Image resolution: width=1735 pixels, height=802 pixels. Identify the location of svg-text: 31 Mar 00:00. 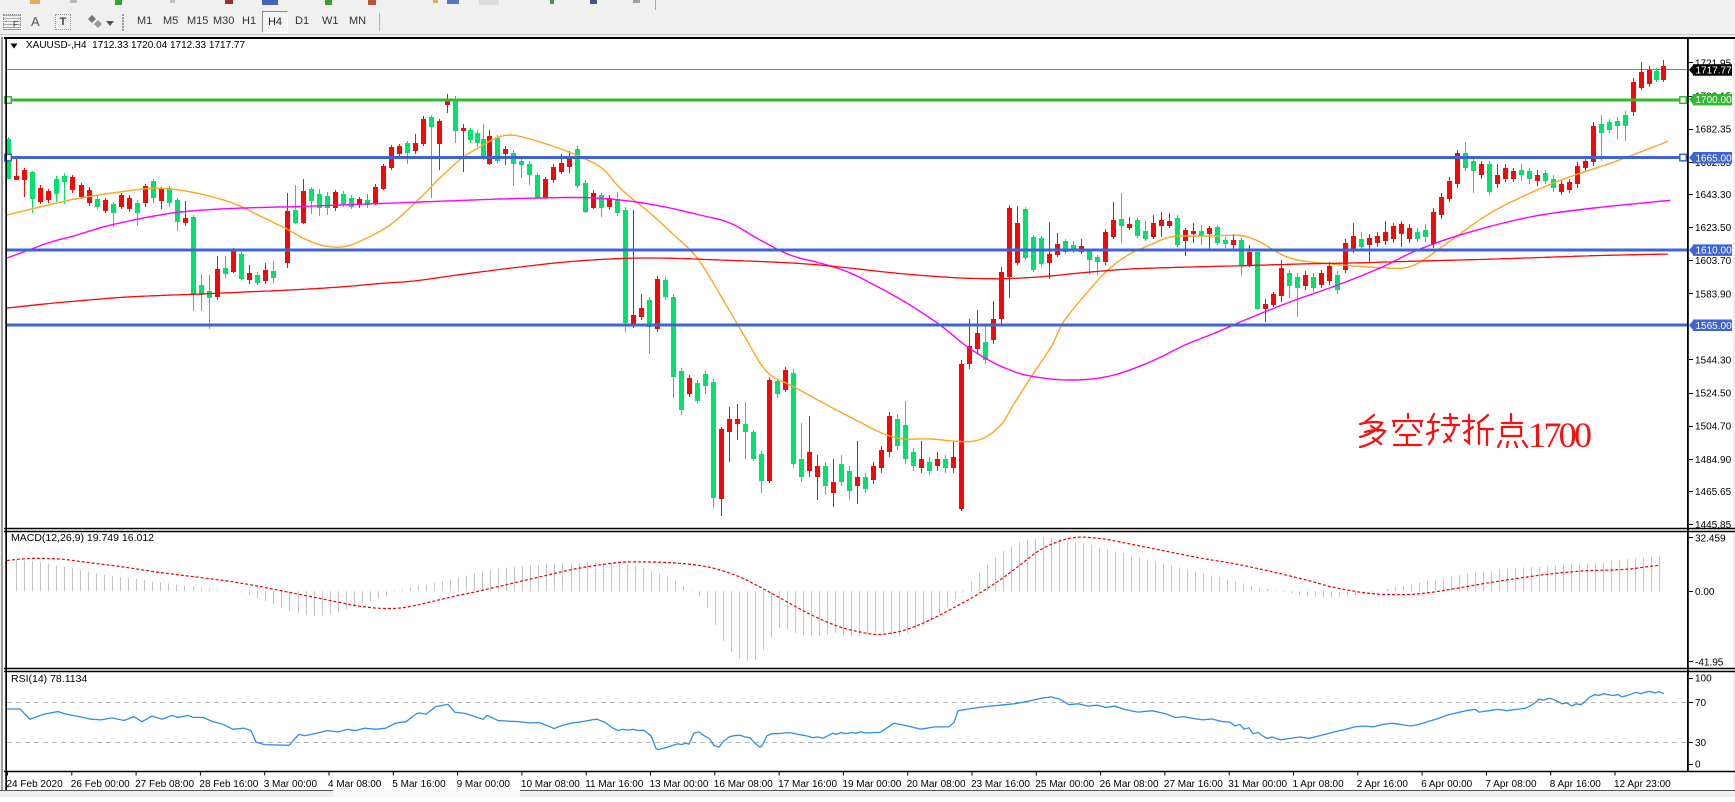
(1257, 784).